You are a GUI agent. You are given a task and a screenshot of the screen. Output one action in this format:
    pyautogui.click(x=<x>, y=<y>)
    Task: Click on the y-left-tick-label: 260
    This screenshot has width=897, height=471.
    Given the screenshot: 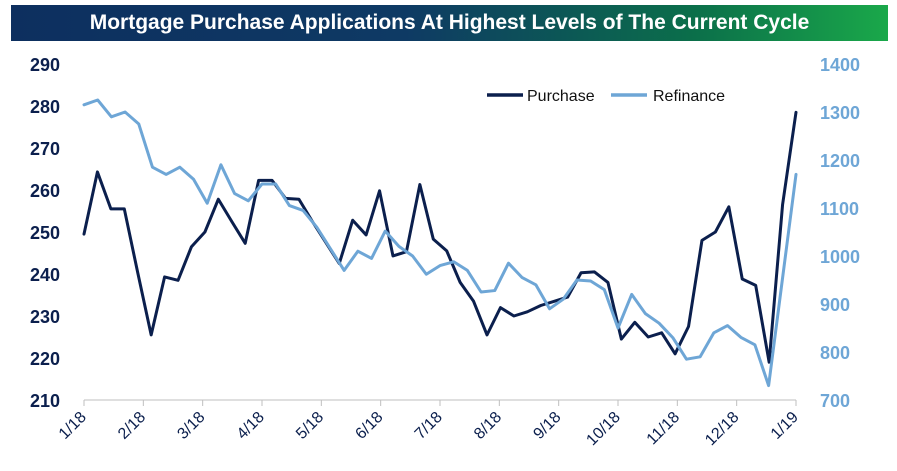 What is the action you would take?
    pyautogui.click(x=45, y=191)
    